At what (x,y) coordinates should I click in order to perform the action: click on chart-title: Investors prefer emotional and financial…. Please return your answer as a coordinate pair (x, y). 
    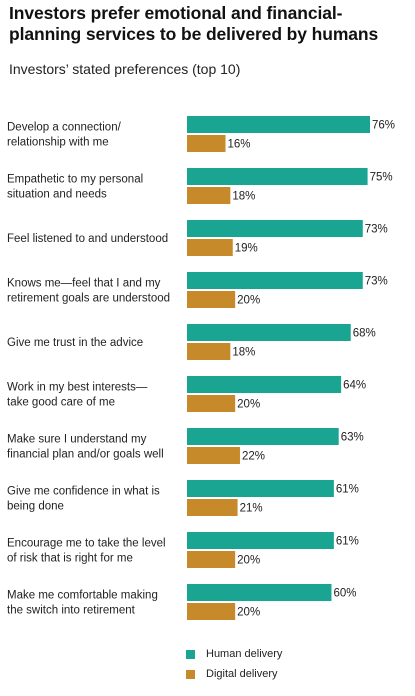
    Looking at the image, I should click on (194, 23).